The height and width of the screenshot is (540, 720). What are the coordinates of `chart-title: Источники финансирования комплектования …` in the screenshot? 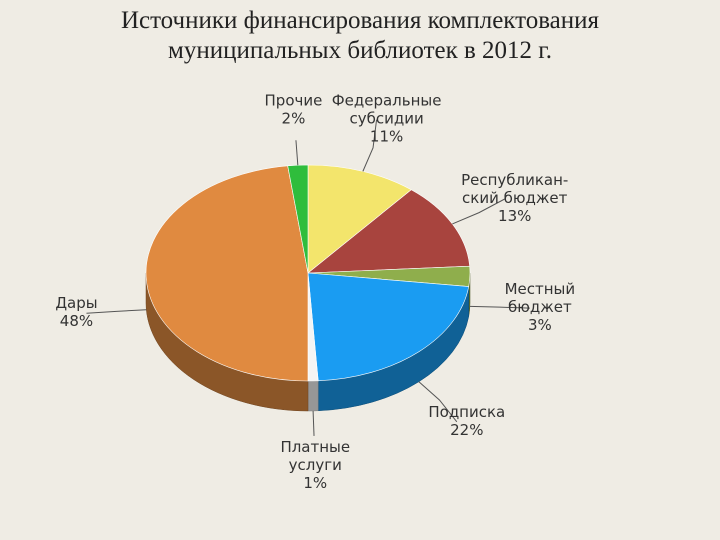 It's located at (360, 35).